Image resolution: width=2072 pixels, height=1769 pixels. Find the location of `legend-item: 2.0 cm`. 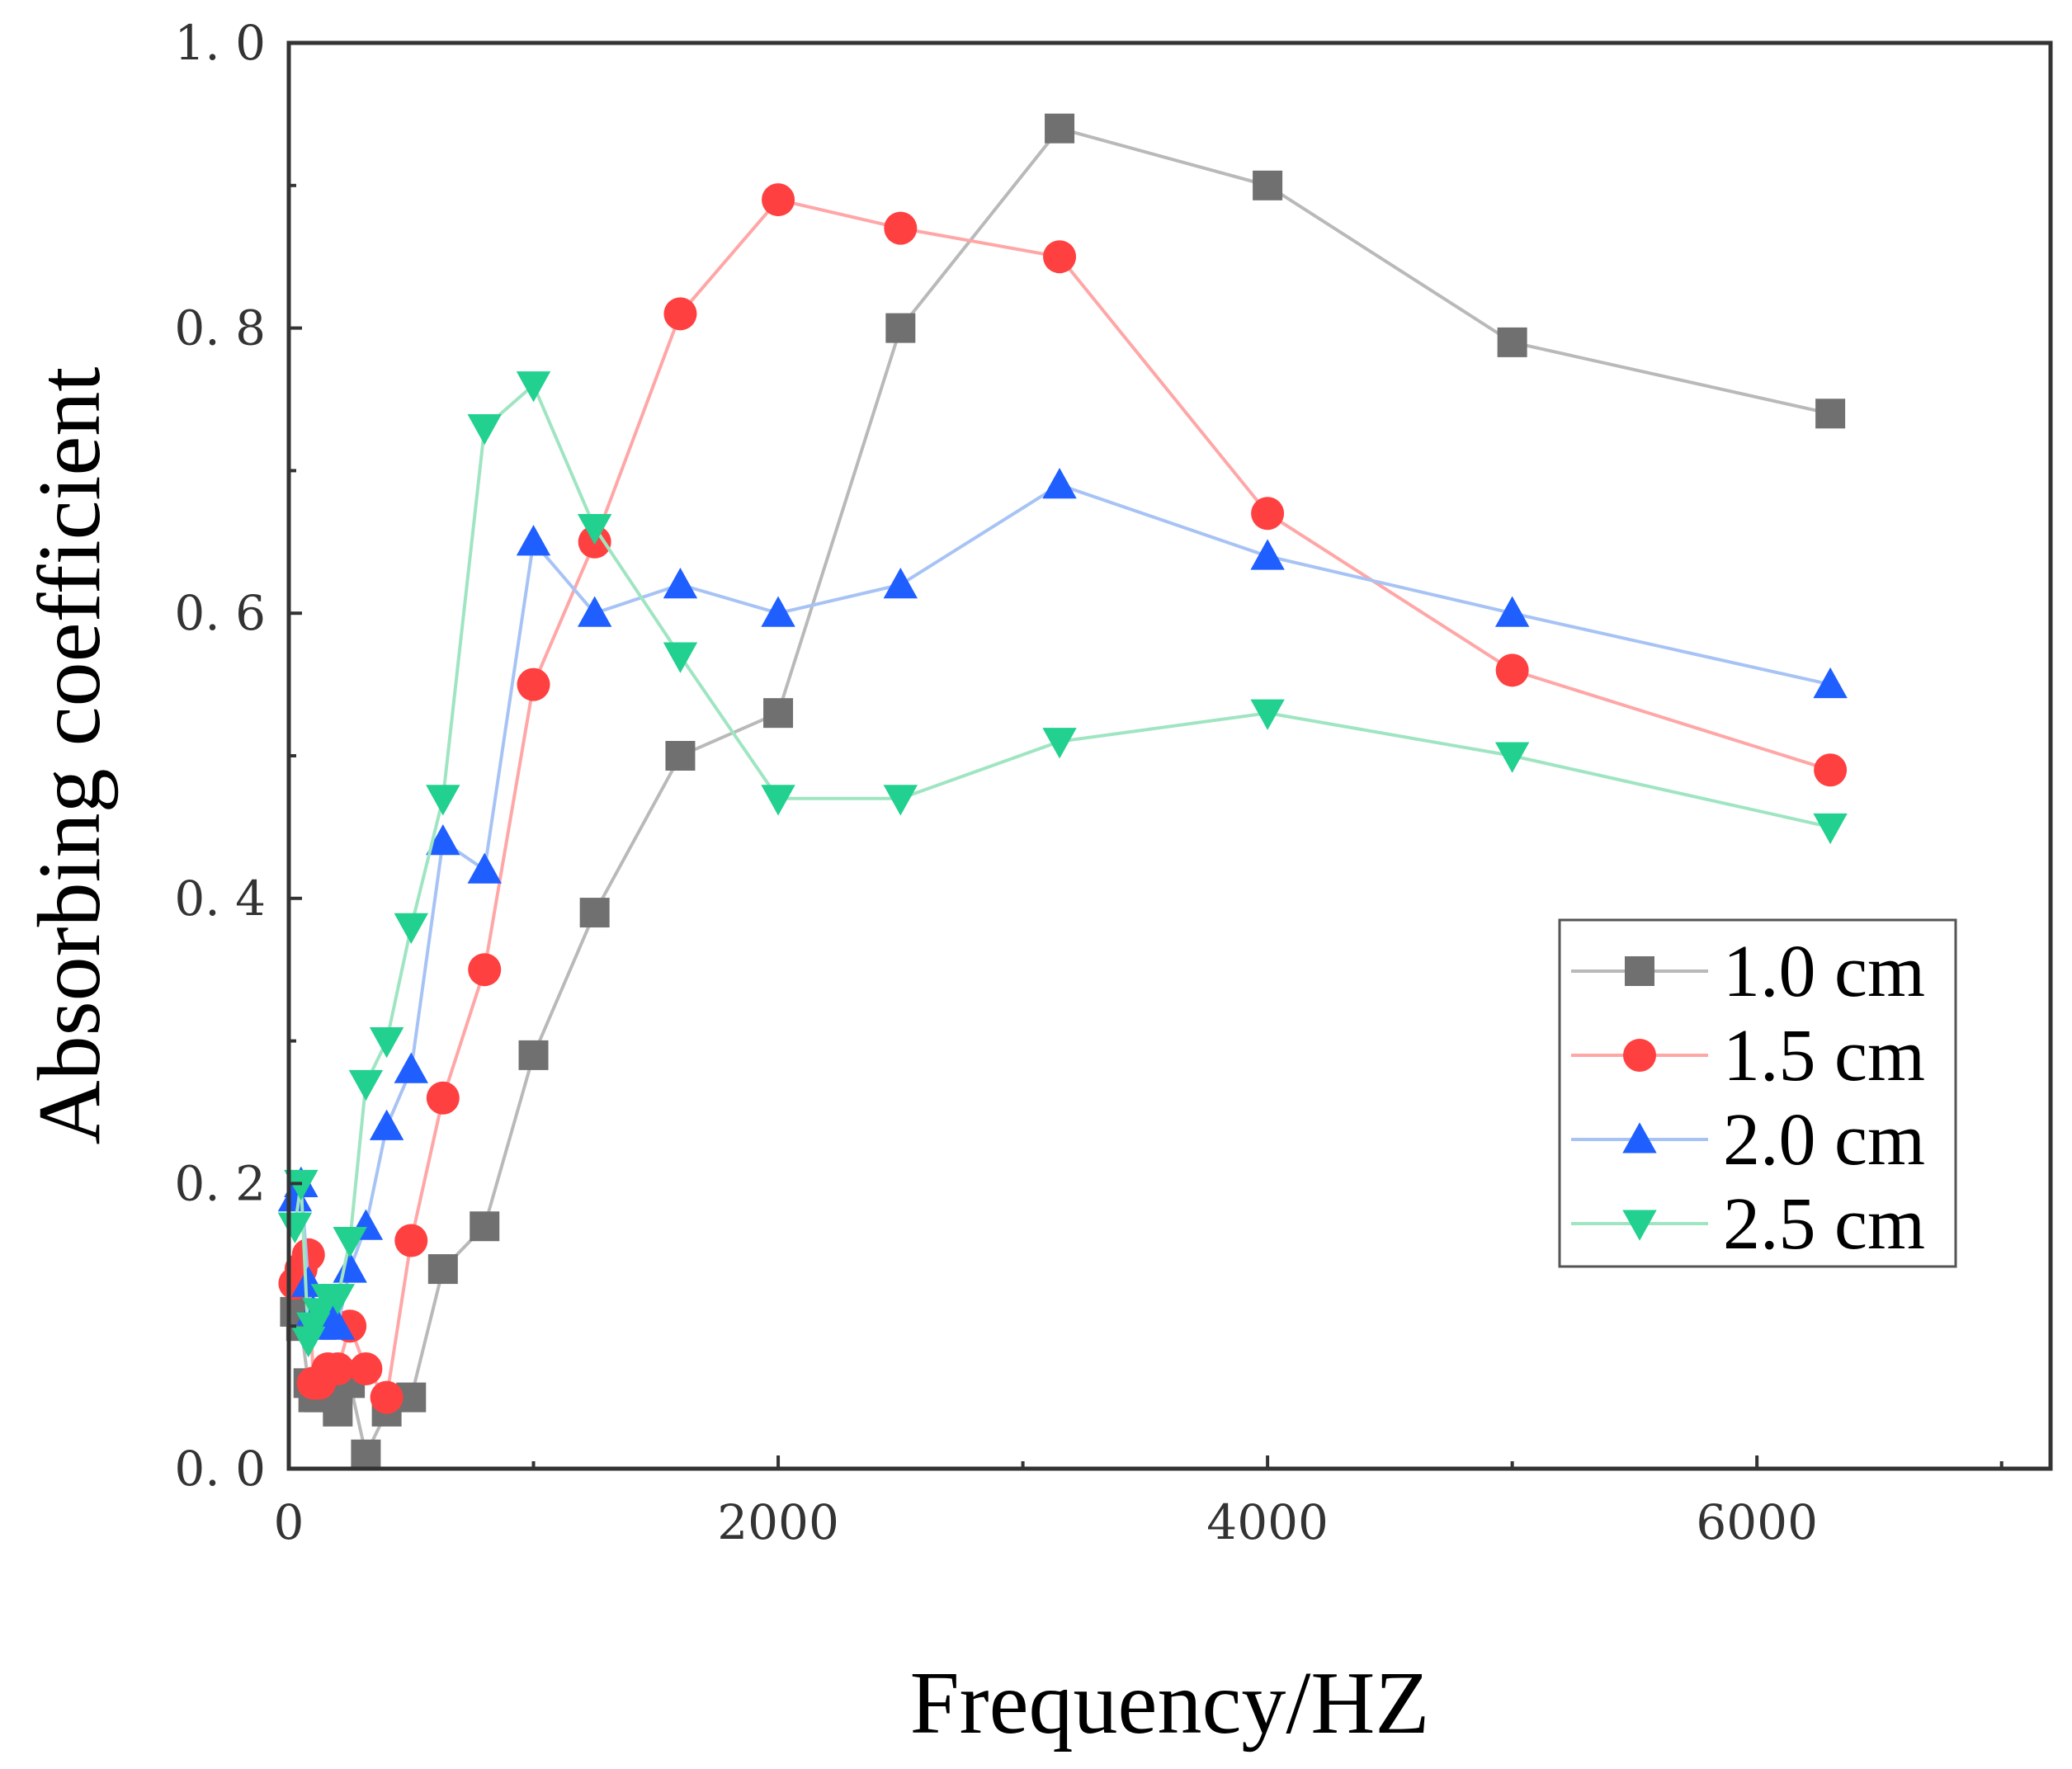

legend-item: 2.0 cm is located at coordinates (1748, 1140).